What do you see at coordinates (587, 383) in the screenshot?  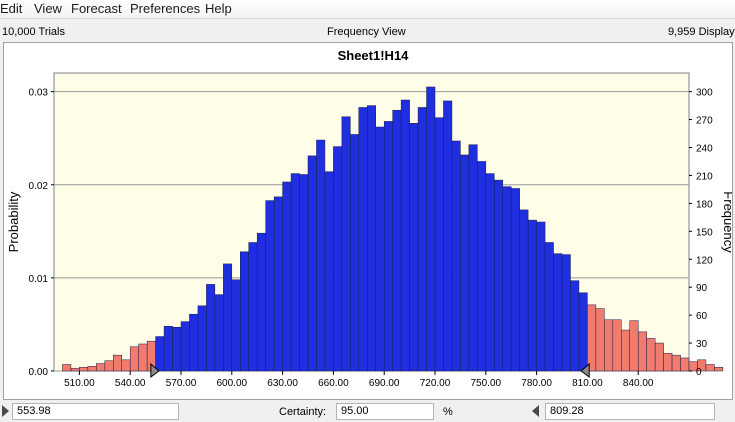 I see `x-tick-label: 810.00` at bounding box center [587, 383].